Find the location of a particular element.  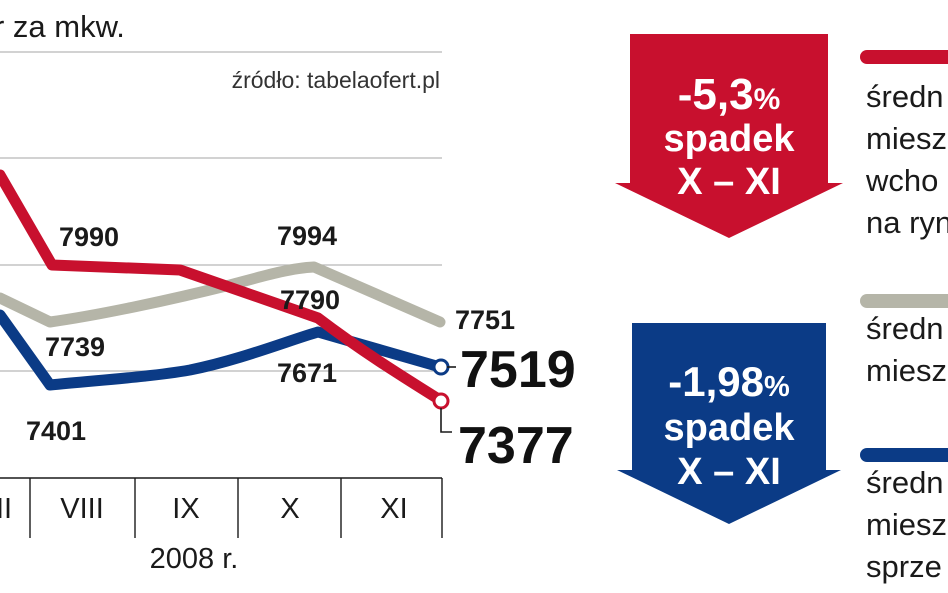

series-line-blue is located at coordinates (223, 350).